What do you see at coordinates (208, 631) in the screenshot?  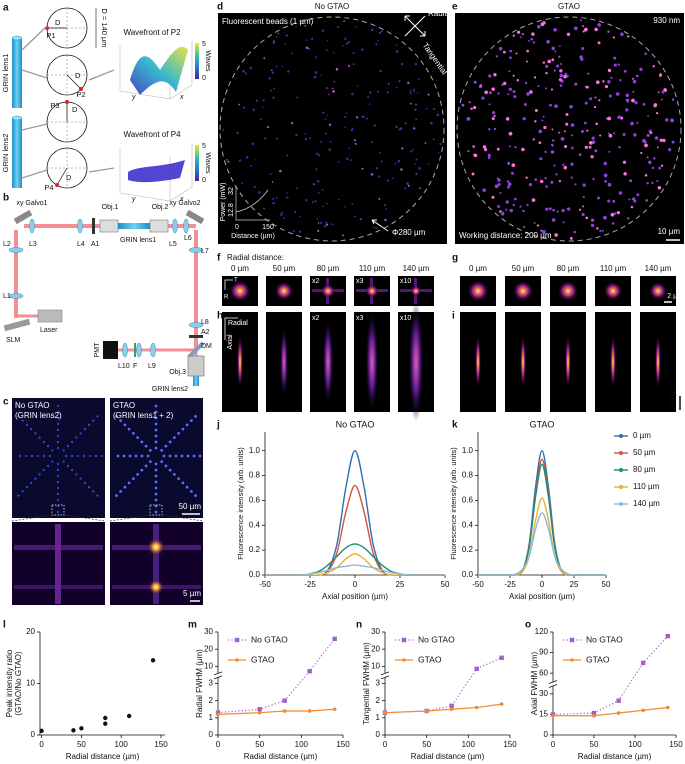 I see `y-tick-label: 30` at bounding box center [208, 631].